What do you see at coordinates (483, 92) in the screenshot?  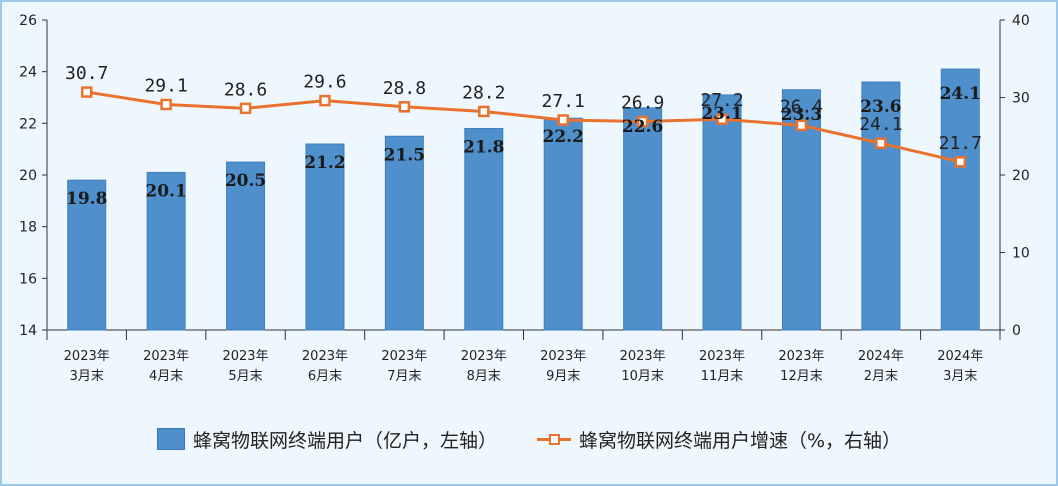 I see `line-value-label: 28.2` at bounding box center [483, 92].